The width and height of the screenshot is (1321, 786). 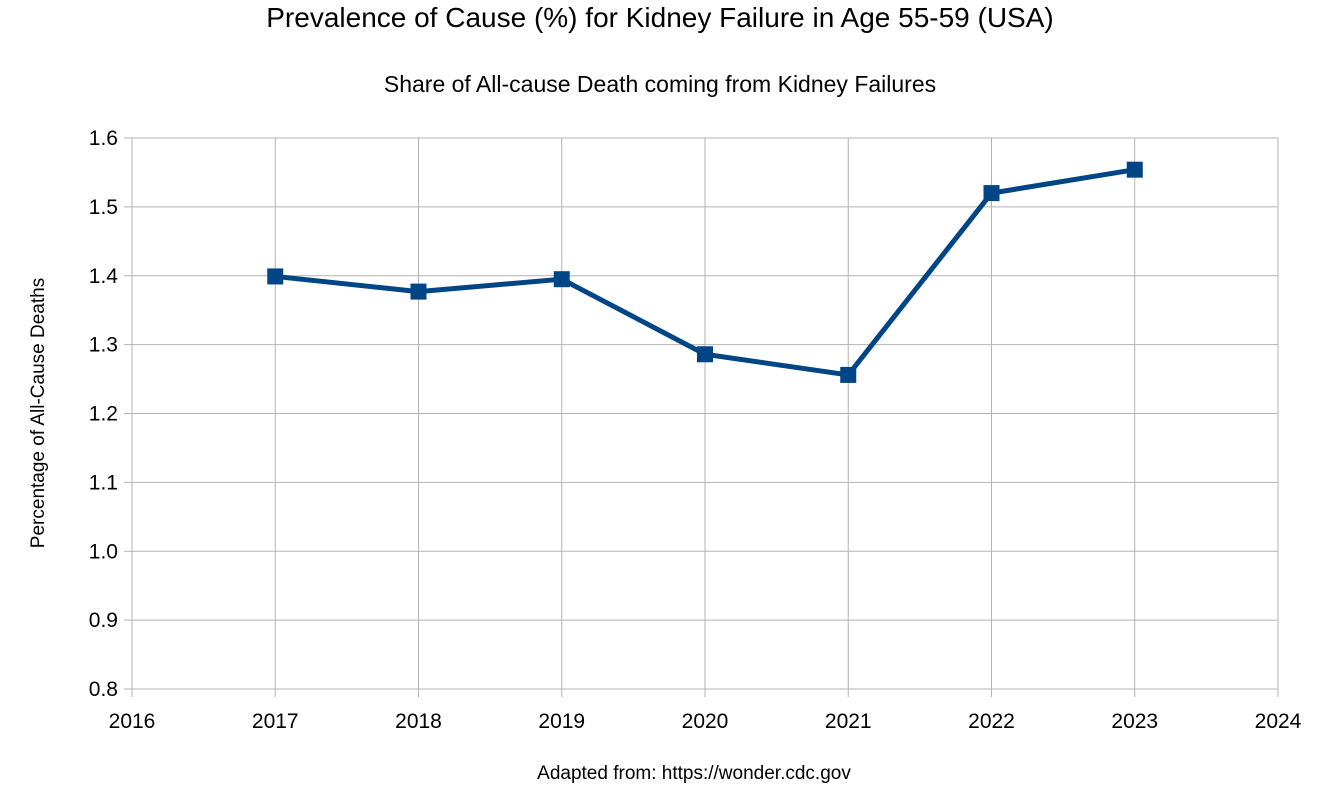 What do you see at coordinates (1134, 721) in the screenshot?
I see `x-tick-label: 2023` at bounding box center [1134, 721].